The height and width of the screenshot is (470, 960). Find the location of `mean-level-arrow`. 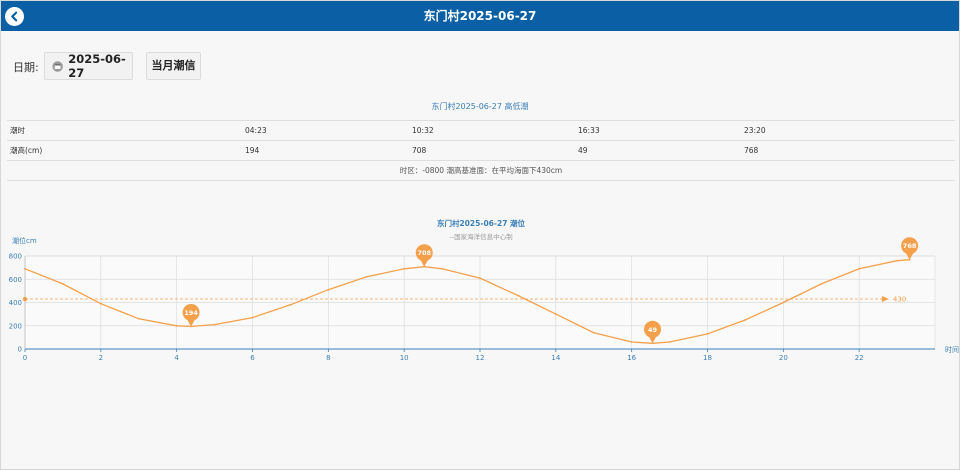

mean-level-arrow is located at coordinates (885, 299).